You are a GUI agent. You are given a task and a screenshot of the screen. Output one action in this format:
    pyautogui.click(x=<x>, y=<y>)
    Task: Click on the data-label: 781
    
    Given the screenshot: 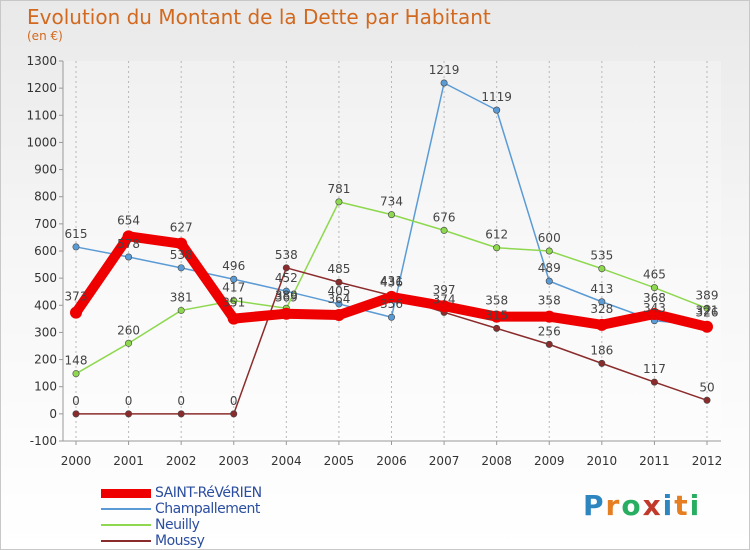 What is the action you would take?
    pyautogui.click(x=338, y=189)
    